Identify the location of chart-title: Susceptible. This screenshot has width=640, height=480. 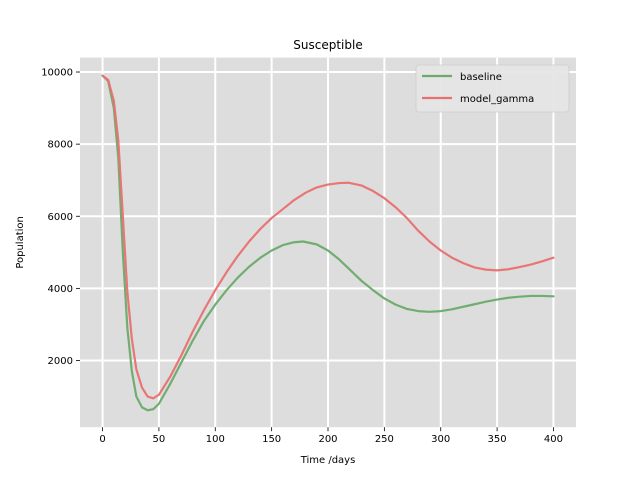
(327, 45).